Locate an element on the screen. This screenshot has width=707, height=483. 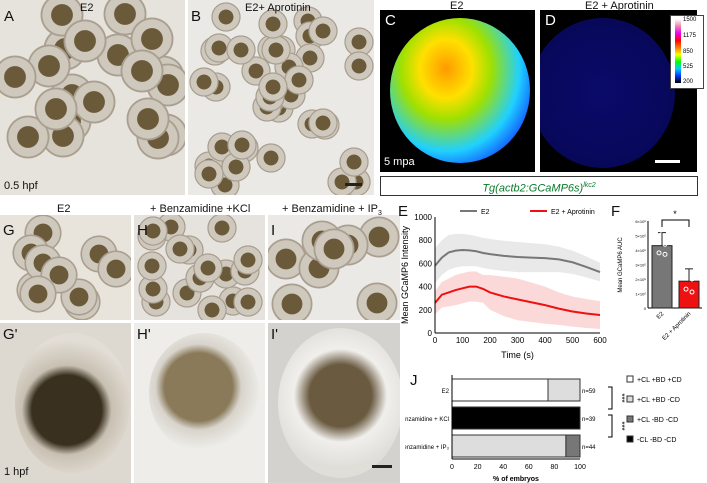
panel-a-photo is located at coordinates (92, 97).